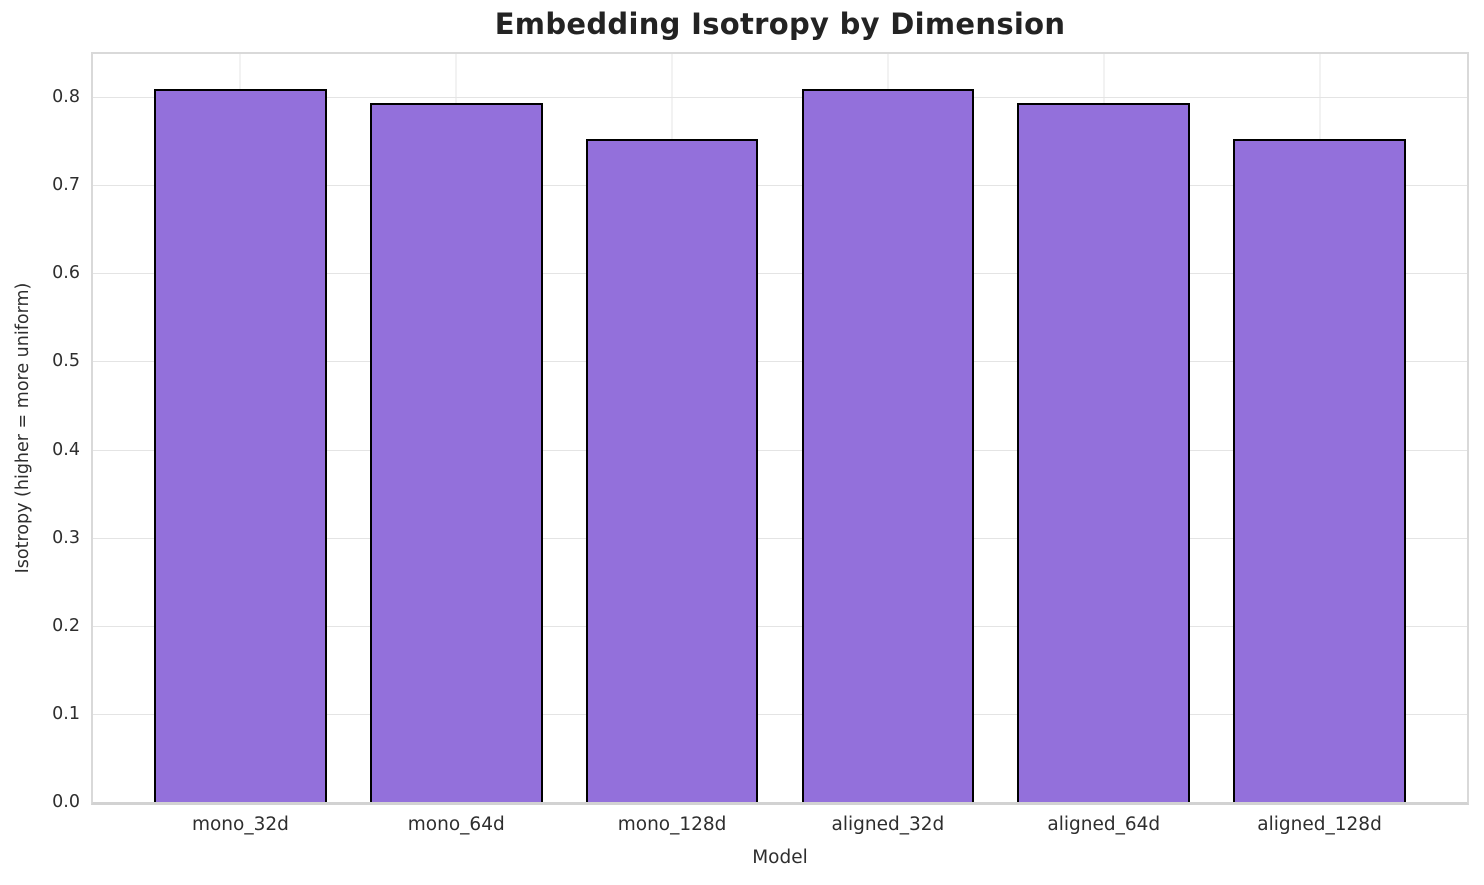 The width and height of the screenshot is (1484, 885). What do you see at coordinates (1319, 470) in the screenshot?
I see `bar-aligned_128d` at bounding box center [1319, 470].